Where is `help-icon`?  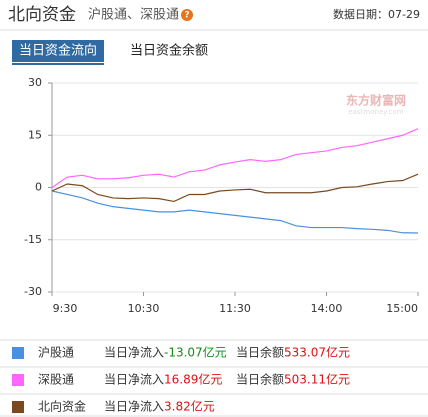 help-icon is located at coordinates (187, 15).